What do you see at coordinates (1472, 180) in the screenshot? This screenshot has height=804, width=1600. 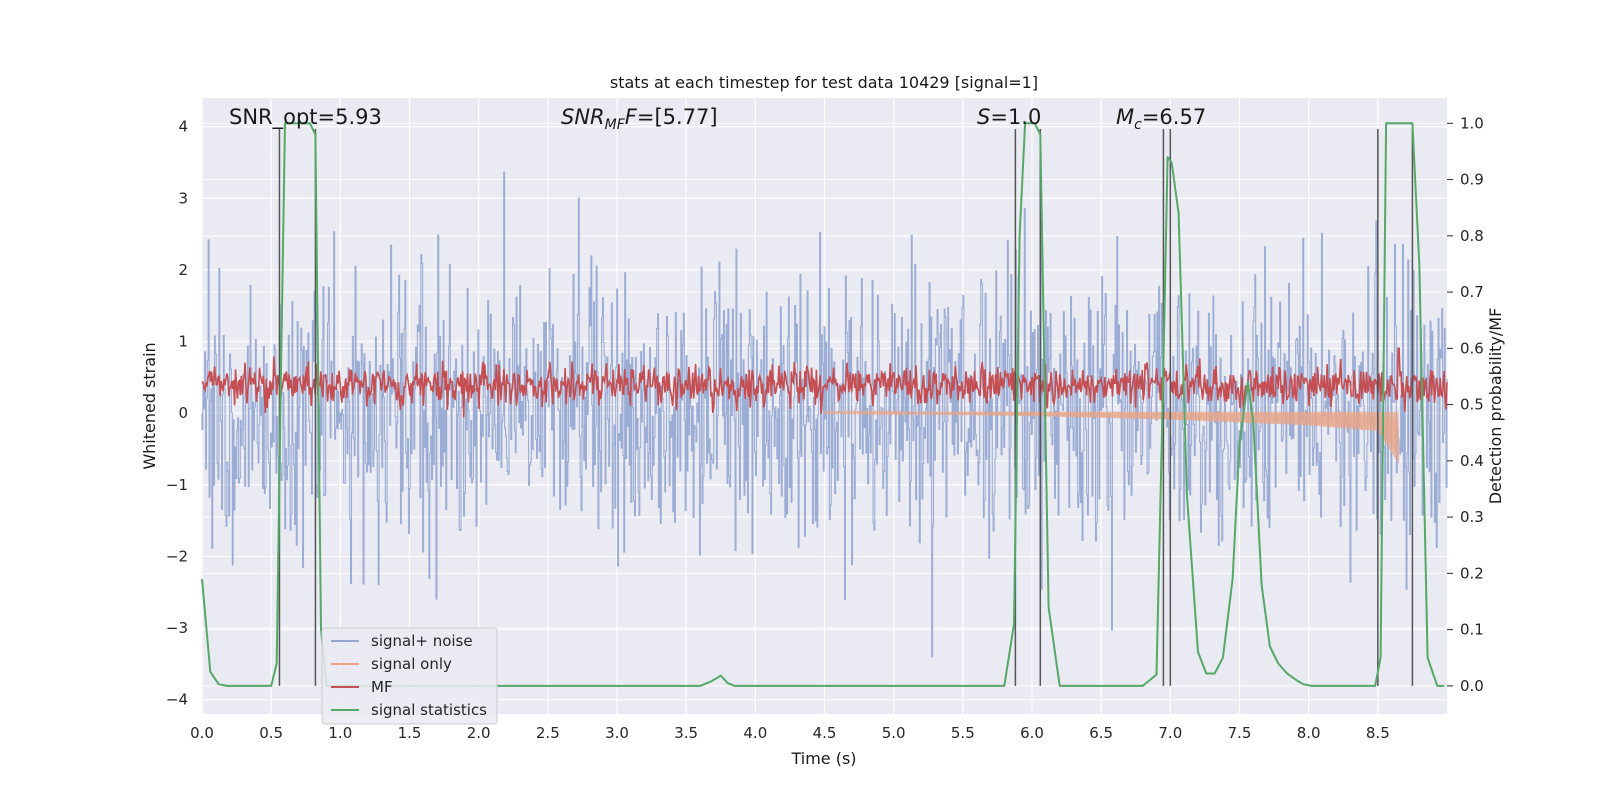 I see `right-tick-label: 0.9` at bounding box center [1472, 180].